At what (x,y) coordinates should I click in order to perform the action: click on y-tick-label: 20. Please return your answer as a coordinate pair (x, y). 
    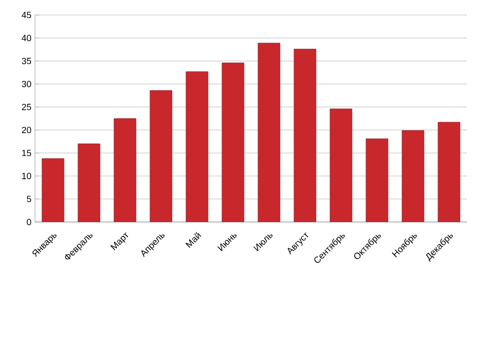
    Looking at the image, I should click on (27, 130).